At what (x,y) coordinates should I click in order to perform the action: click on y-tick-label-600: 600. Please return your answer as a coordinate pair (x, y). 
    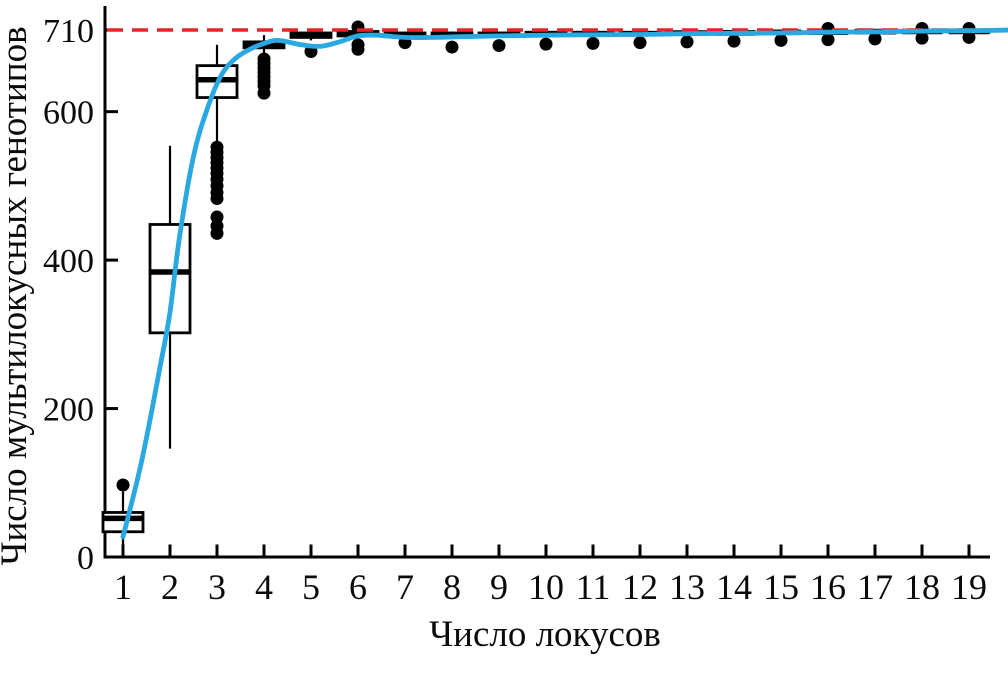
    Looking at the image, I should click on (68, 113).